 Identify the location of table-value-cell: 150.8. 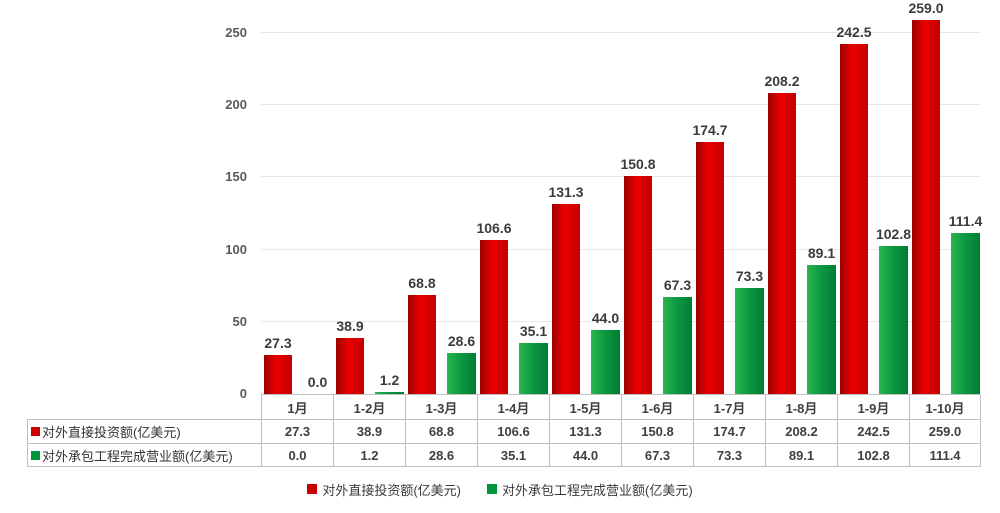
(657, 431).